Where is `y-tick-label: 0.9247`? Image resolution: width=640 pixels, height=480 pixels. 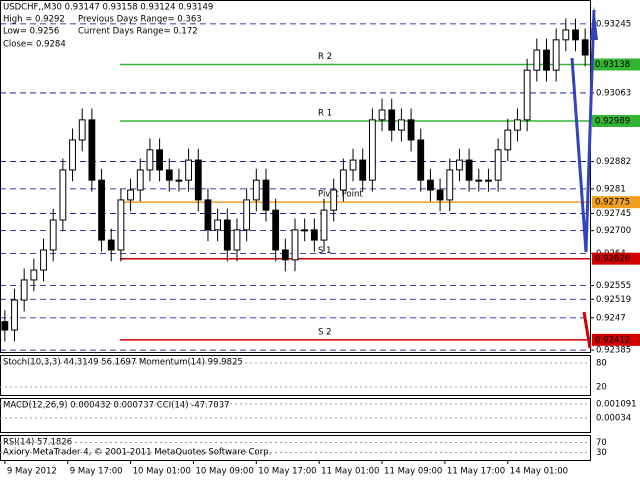
y-tick-label: 0.9247 is located at coordinates (611, 318).